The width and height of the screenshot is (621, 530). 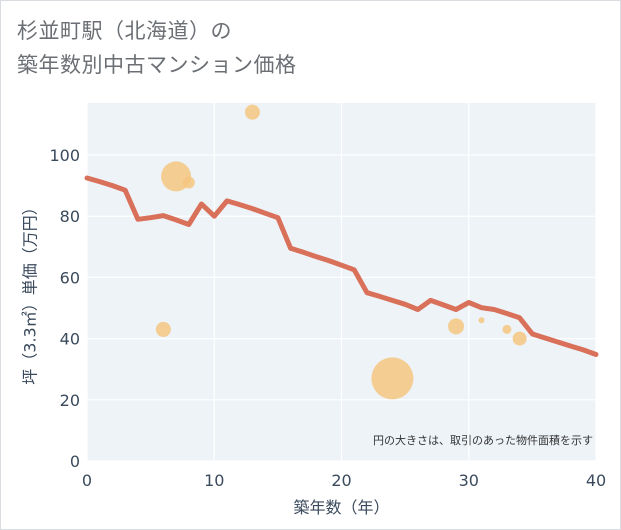 I want to click on x-tick-label: 20, so click(x=341, y=480).